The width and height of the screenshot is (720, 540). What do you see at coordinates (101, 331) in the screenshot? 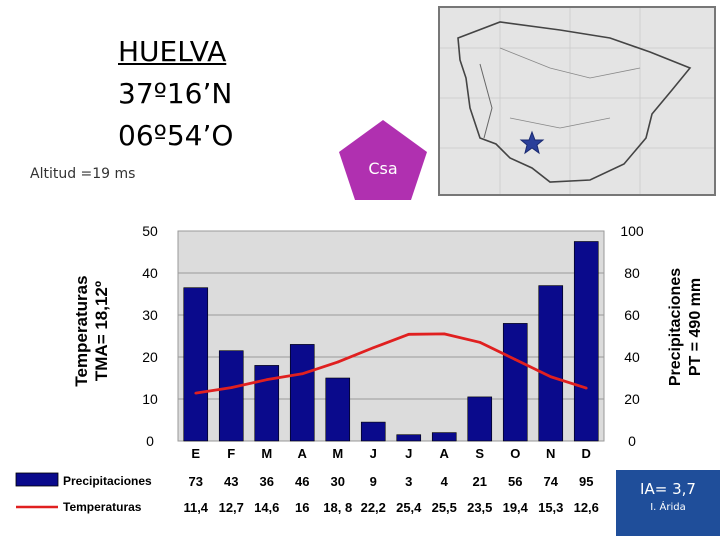
I see `left-axis-label-line2: TMA= 18,12º` at bounding box center [101, 331].